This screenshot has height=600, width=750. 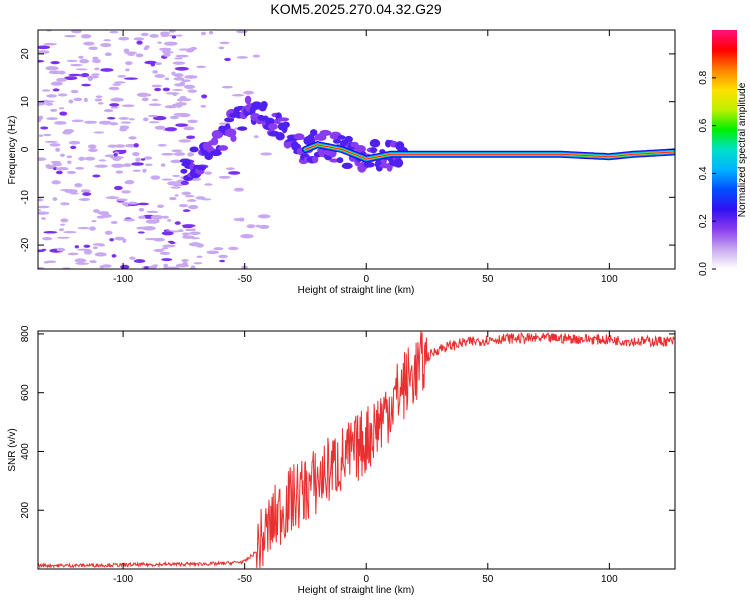 What do you see at coordinates (25, 244) in the screenshot?
I see `spectrogram-ytick-label: -20` at bounding box center [25, 244].